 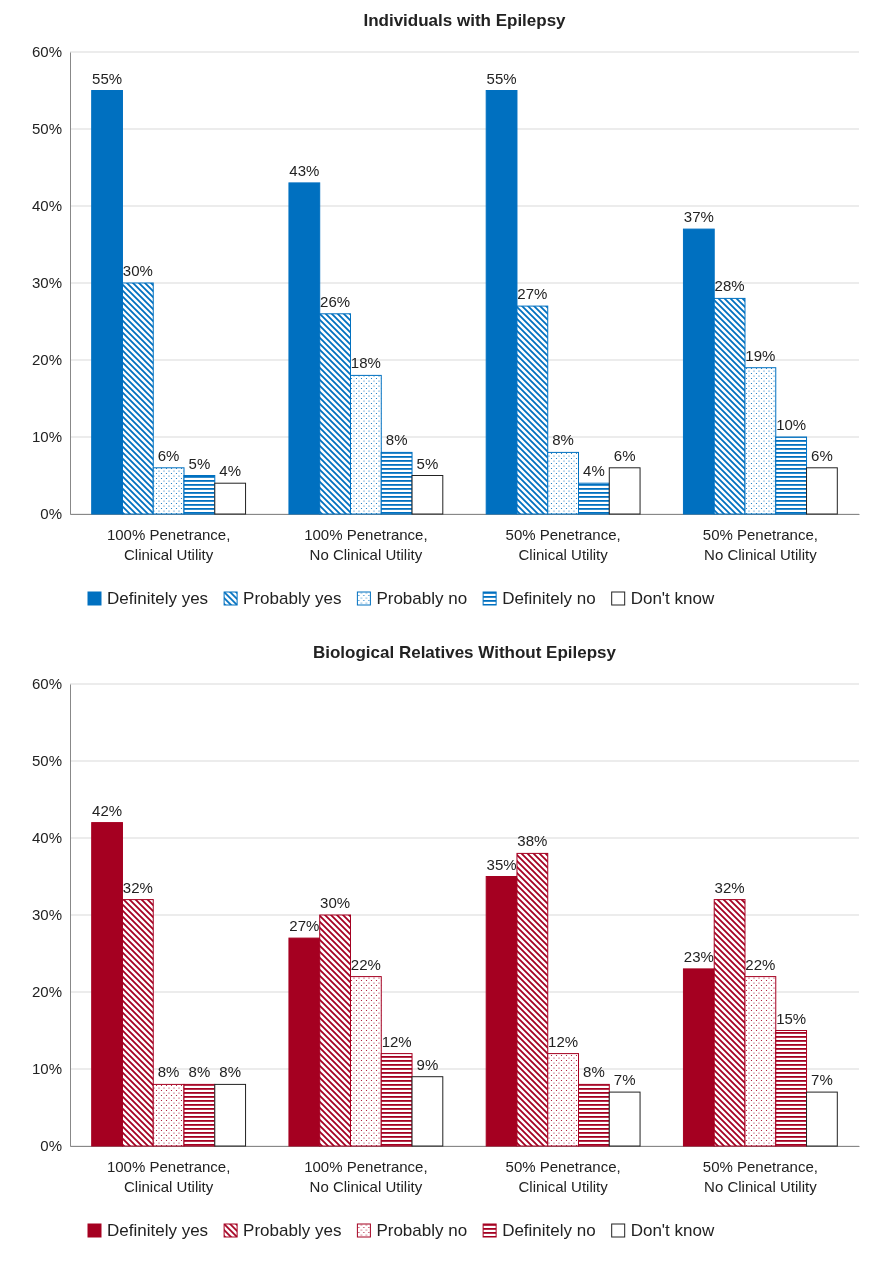 What do you see at coordinates (501, 864) in the screenshot?
I see `data-label: 35%` at bounding box center [501, 864].